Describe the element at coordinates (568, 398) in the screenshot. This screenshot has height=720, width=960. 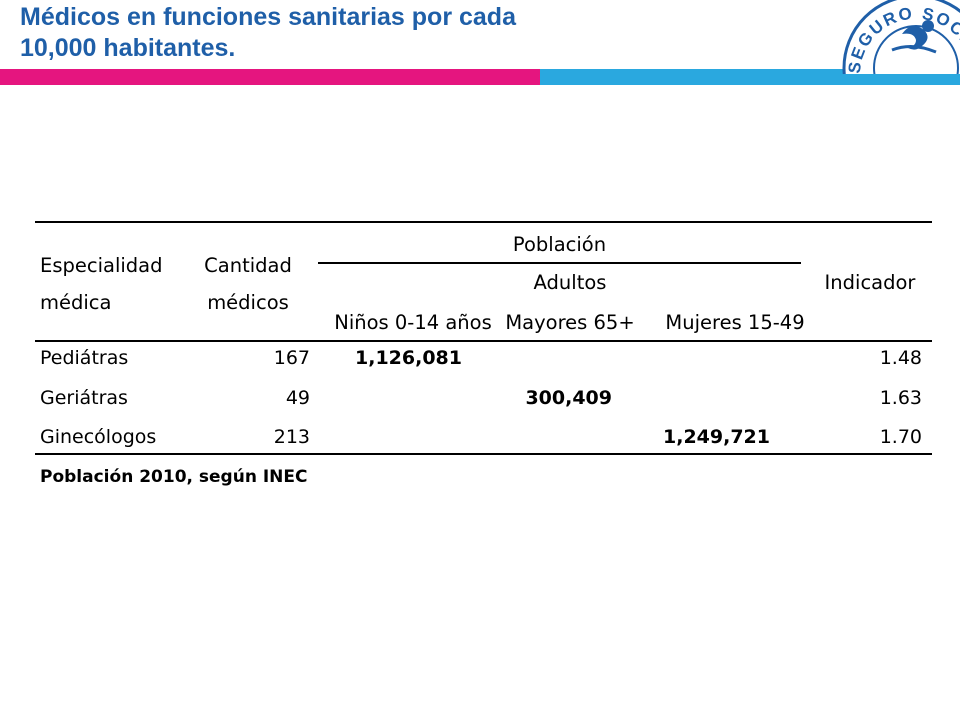
I see `cell-mayores: 300,409` at that location.